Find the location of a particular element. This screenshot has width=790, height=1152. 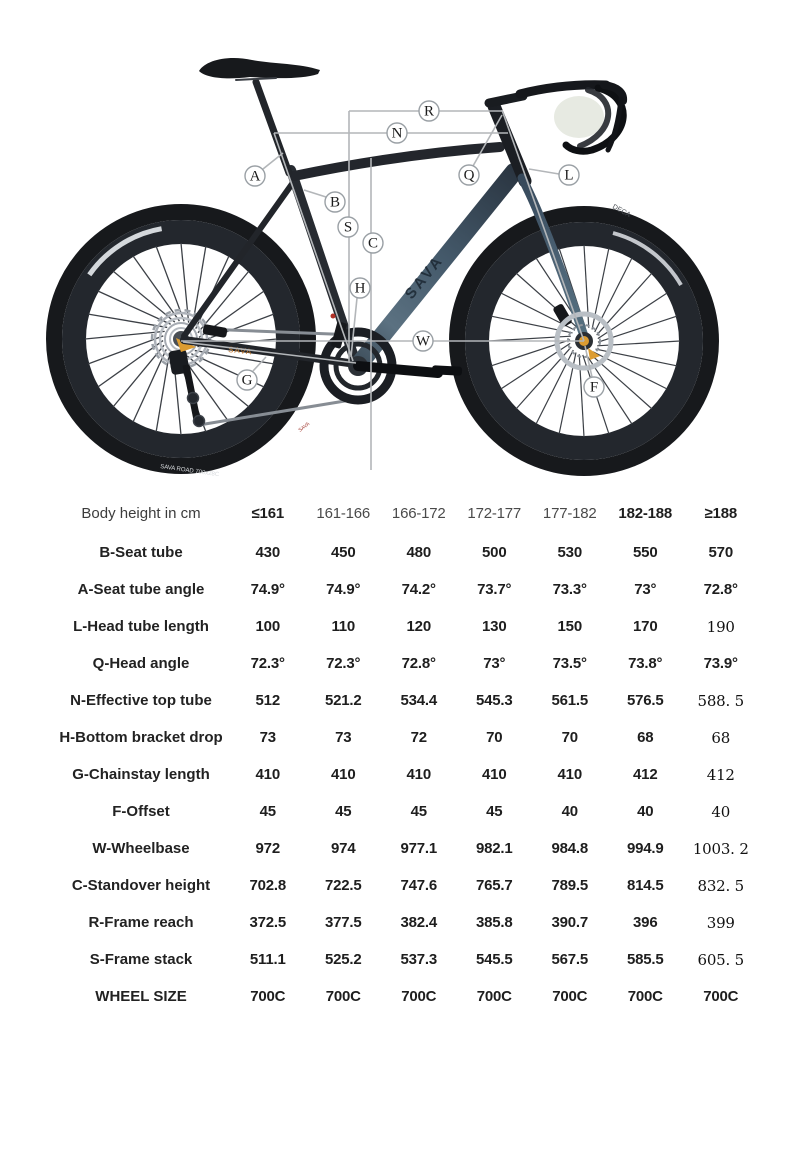

header-col-2: 161-166 is located at coordinates (343, 513).